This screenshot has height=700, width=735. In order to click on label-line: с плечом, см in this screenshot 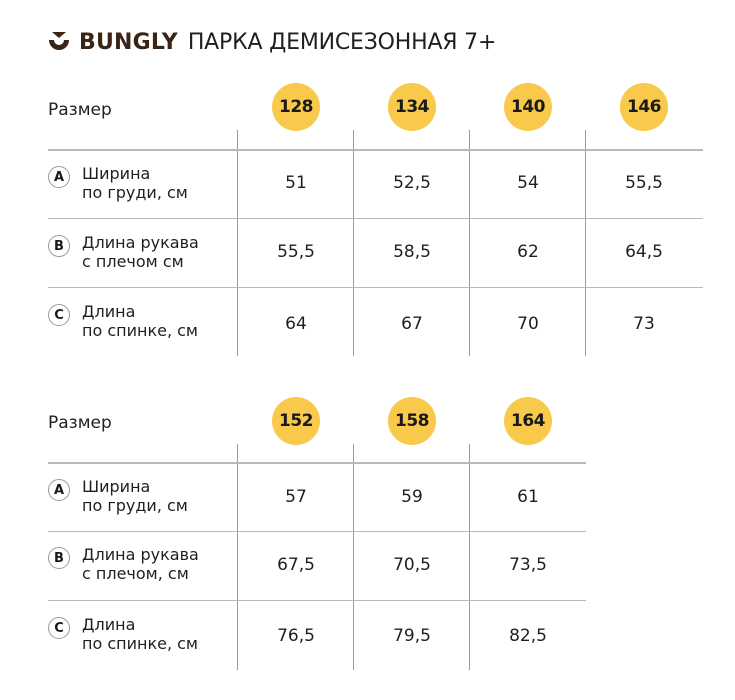, I will do `click(135, 573)`.